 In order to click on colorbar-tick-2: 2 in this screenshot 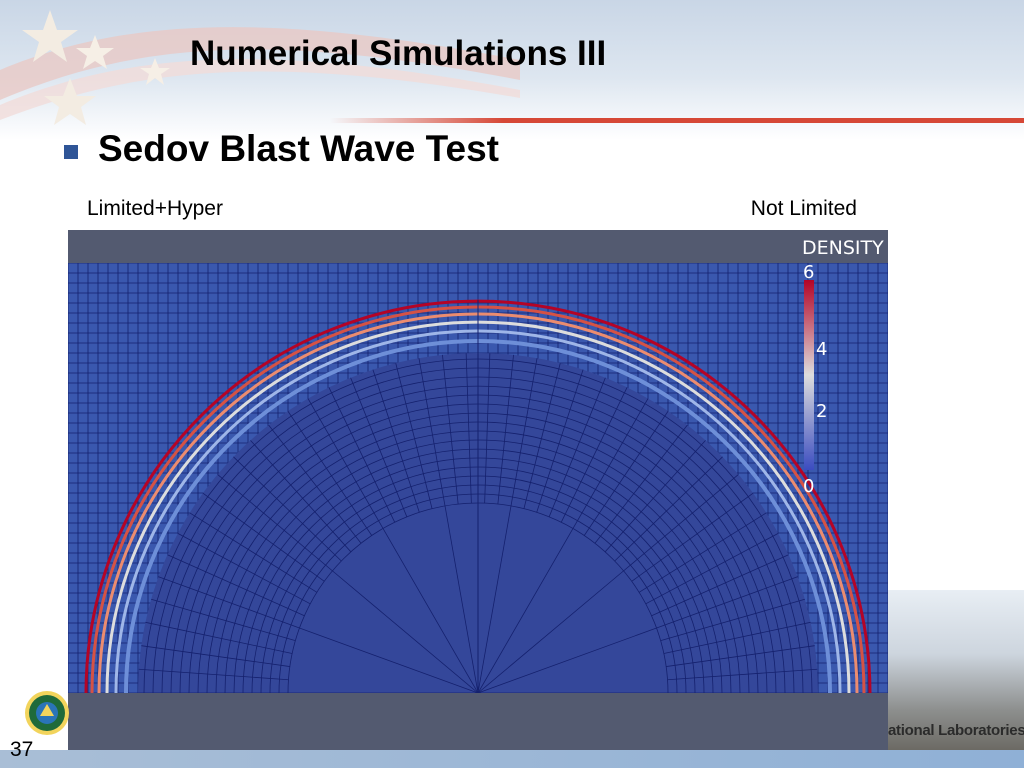, I will do `click(821, 411)`.